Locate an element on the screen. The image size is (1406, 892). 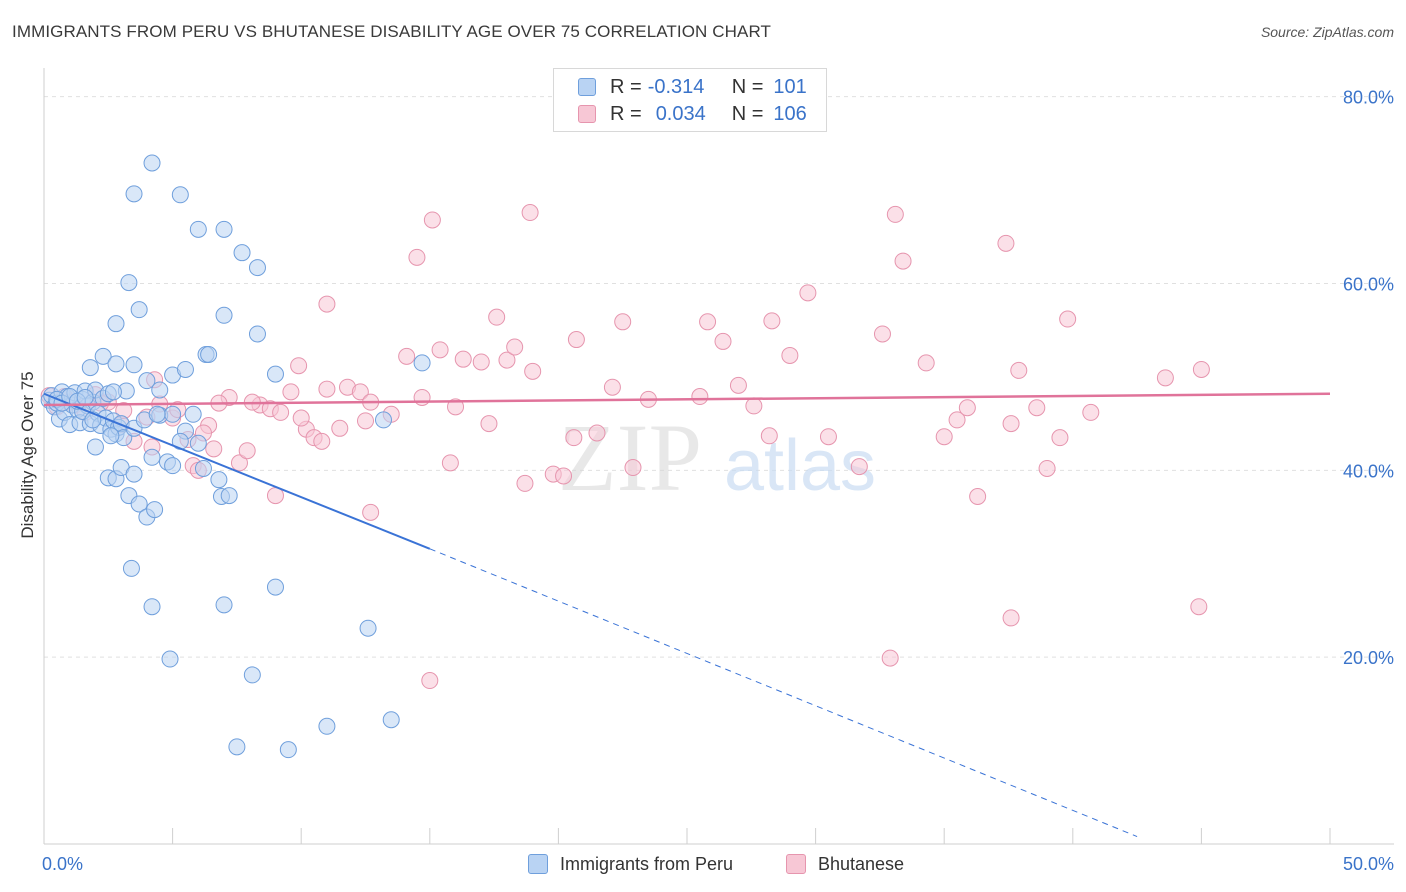
legend-r-value: -0.314 is located at coordinates (676, 86).